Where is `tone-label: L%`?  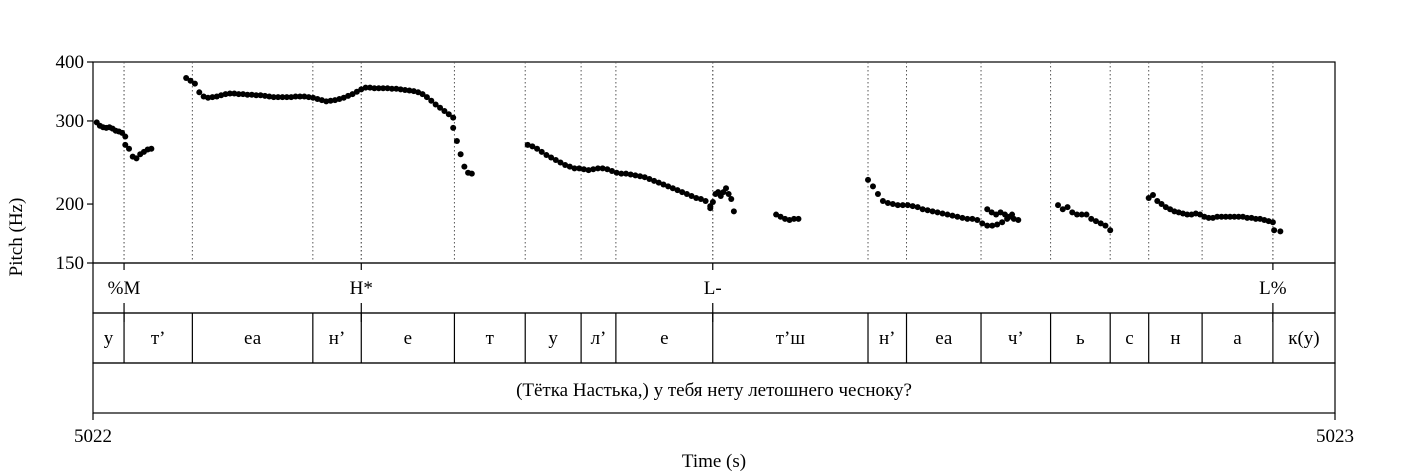 tone-label: L% is located at coordinates (1273, 288).